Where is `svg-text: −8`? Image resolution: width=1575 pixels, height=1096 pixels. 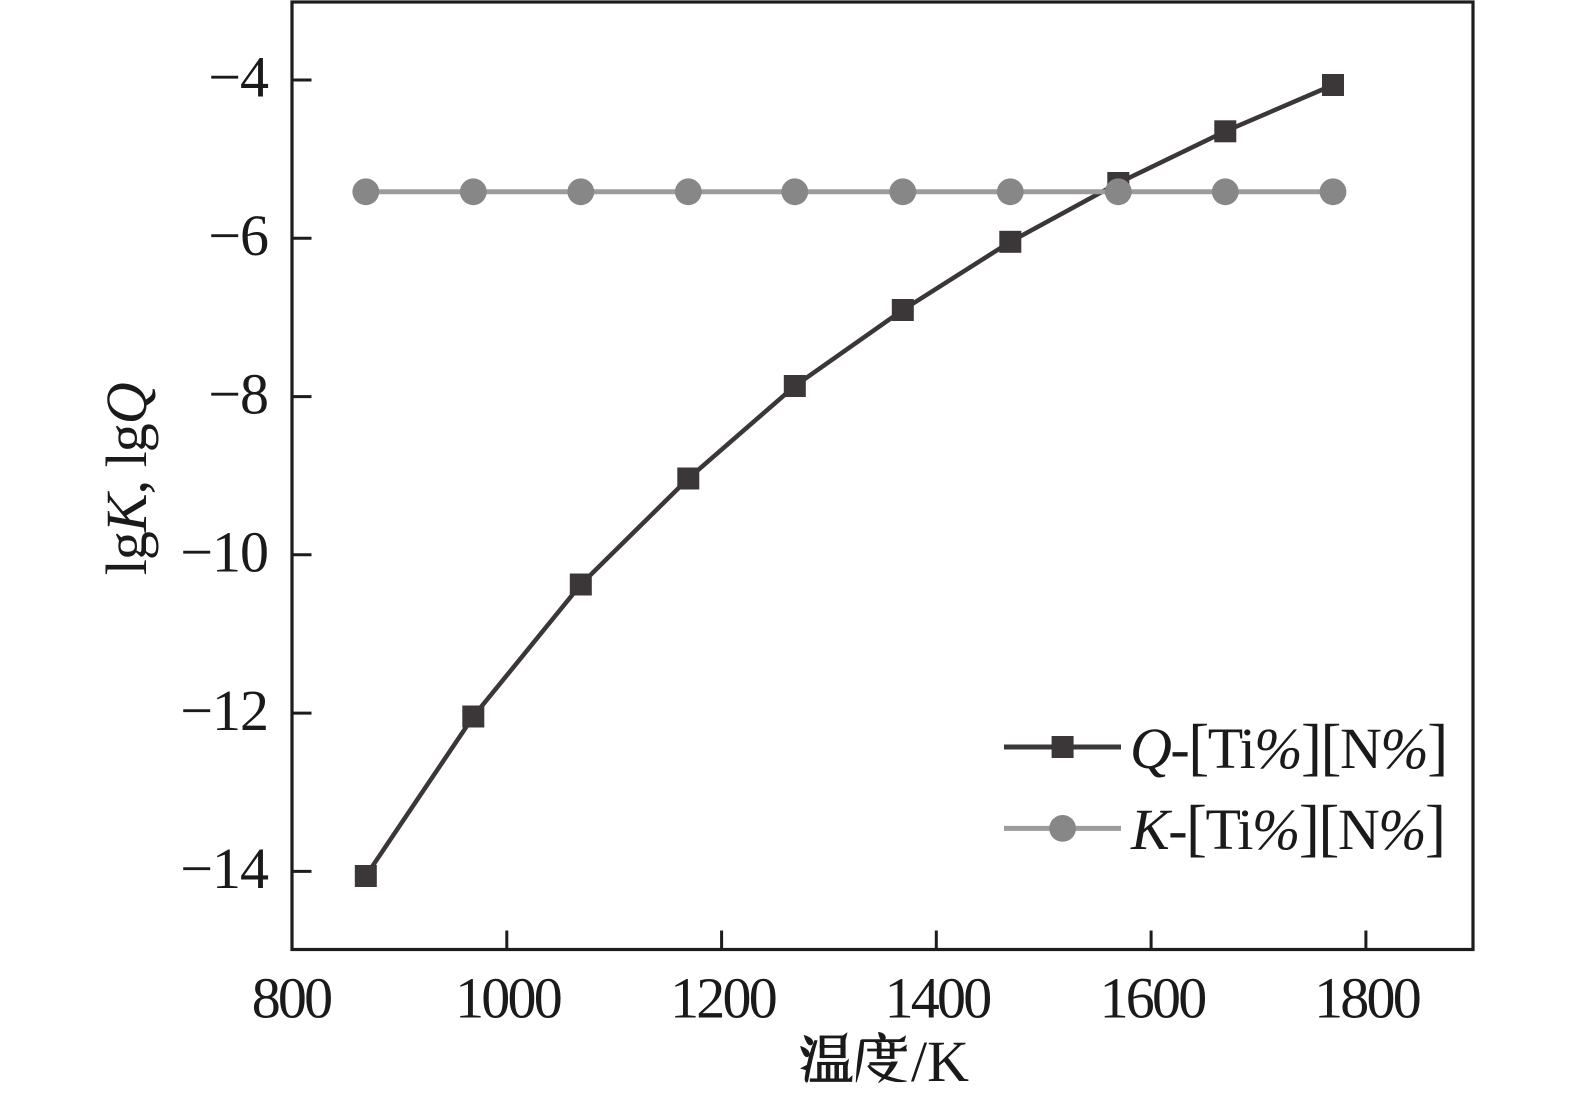 svg-text: −8 is located at coordinates (238, 393).